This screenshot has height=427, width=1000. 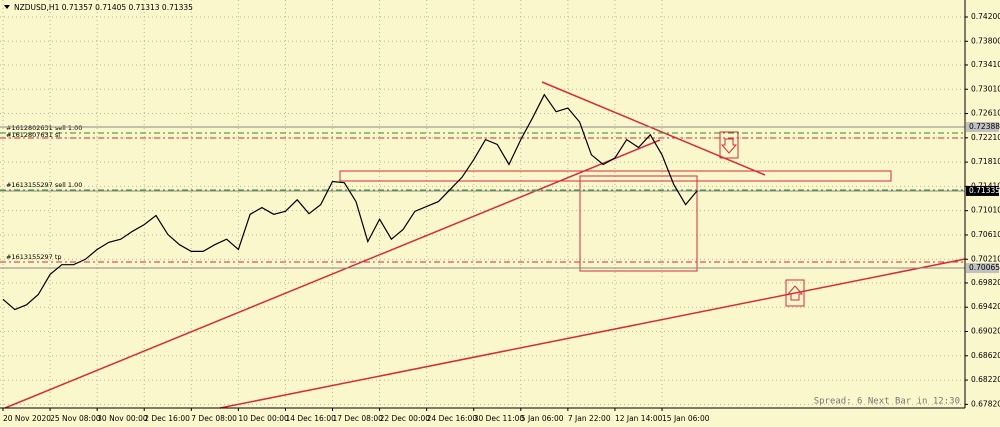 What do you see at coordinates (639, 418) in the screenshot?
I see `x-tick-label: 12 Jan 14:00` at bounding box center [639, 418].